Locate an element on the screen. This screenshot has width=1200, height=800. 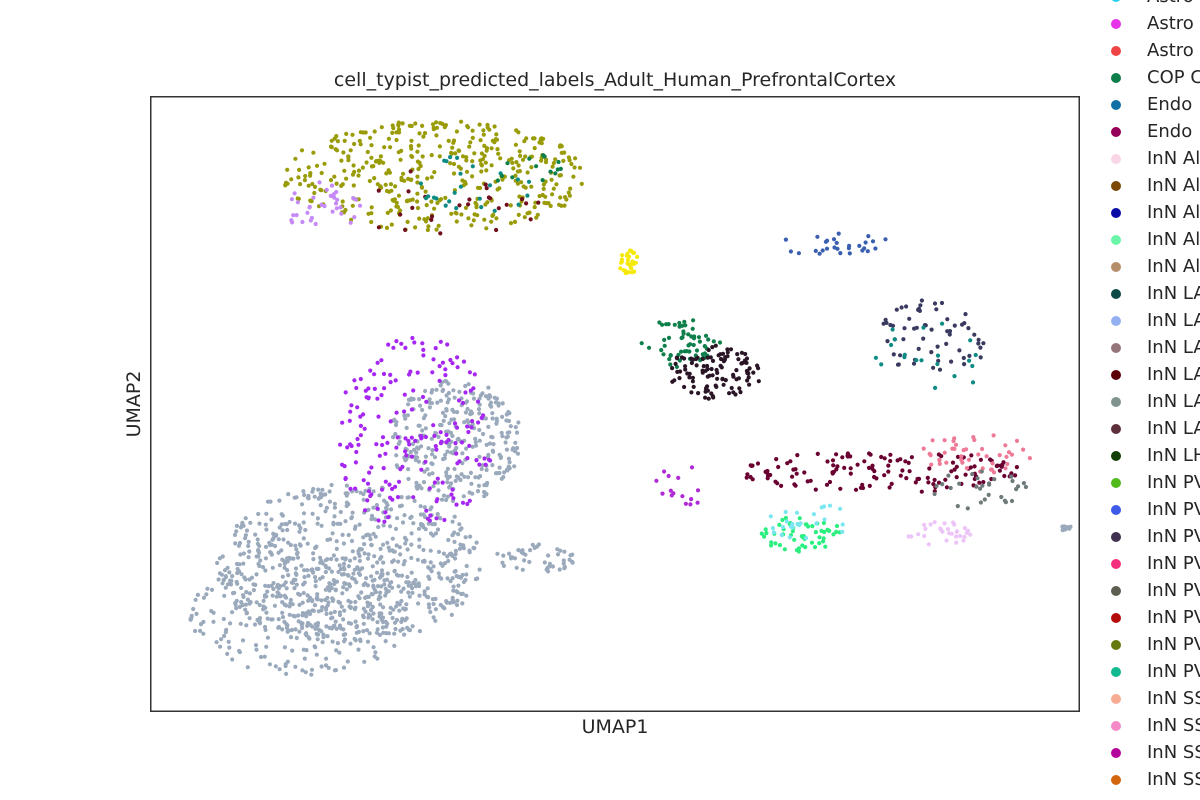
legend-entry: InN SS is located at coordinates (1152, 752).